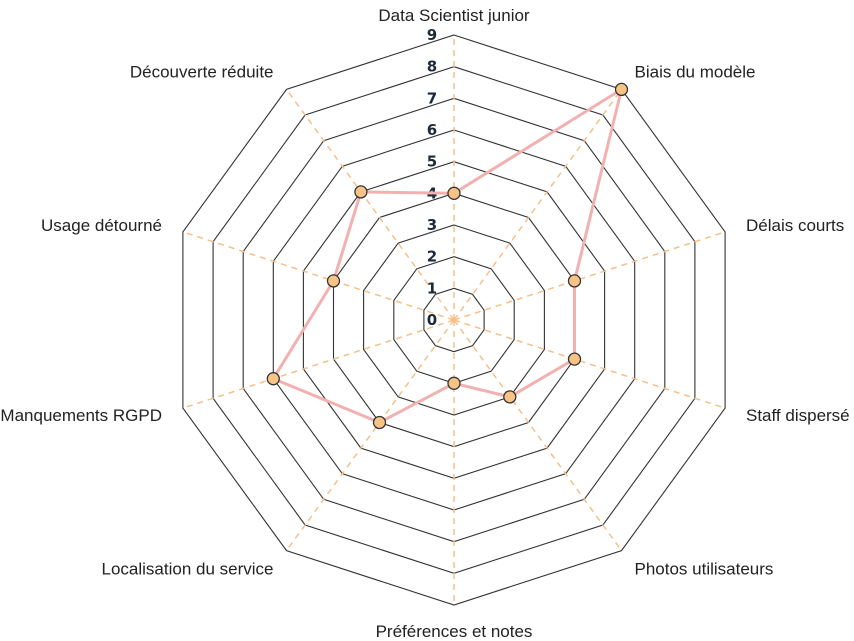 This screenshot has width=854, height=641. I want to click on tick-label-0: 0, so click(432, 320).